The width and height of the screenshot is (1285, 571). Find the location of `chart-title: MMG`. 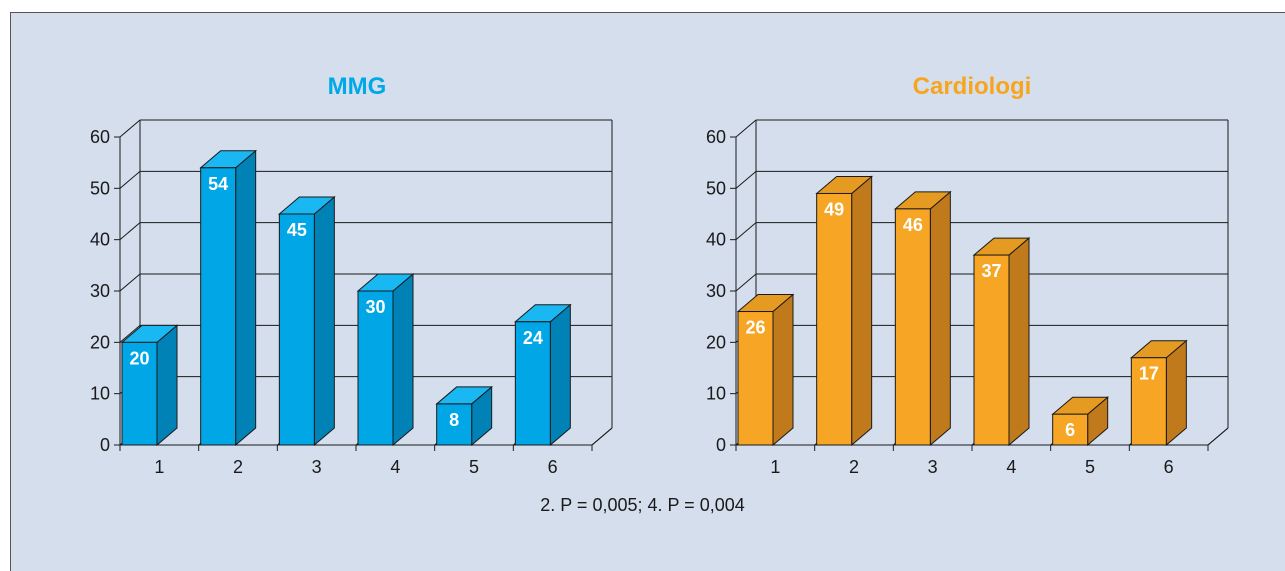

chart-title: MMG is located at coordinates (357, 86).